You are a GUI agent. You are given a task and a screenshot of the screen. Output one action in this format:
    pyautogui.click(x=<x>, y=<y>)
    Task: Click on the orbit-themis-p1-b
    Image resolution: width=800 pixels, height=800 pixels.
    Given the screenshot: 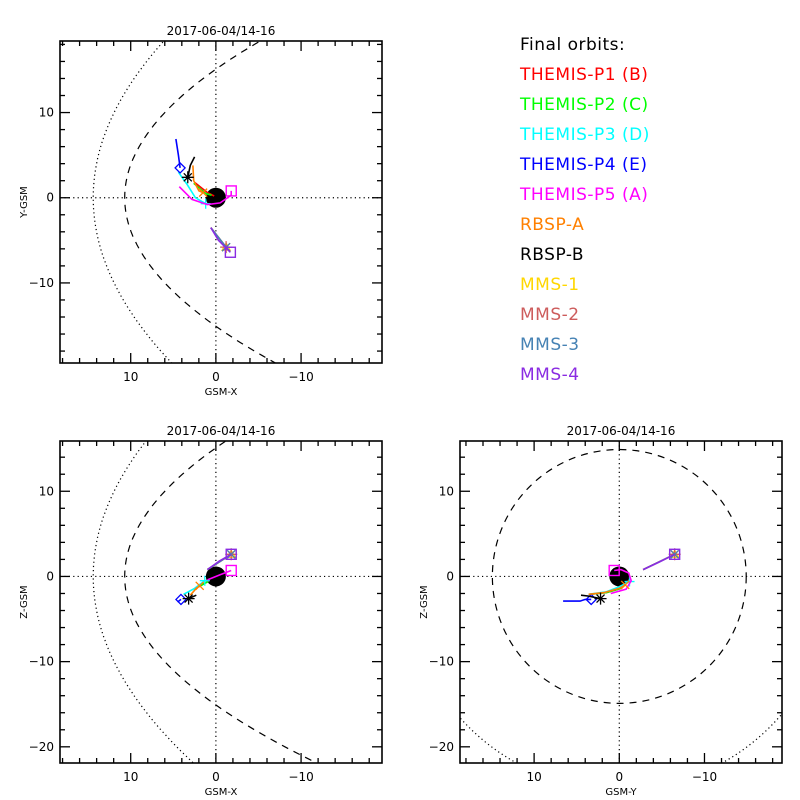 What is the action you would take?
    pyautogui.click(x=204, y=189)
    